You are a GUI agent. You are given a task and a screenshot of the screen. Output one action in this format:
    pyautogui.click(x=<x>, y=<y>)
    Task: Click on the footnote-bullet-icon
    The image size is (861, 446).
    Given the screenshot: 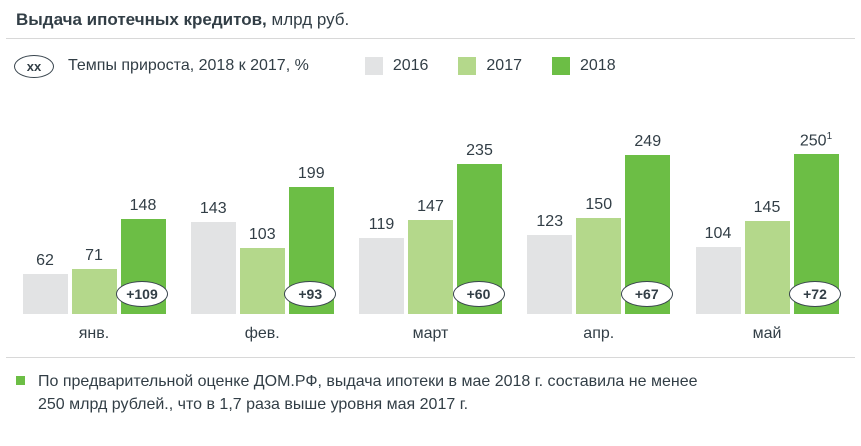 What is the action you would take?
    pyautogui.click(x=20, y=380)
    